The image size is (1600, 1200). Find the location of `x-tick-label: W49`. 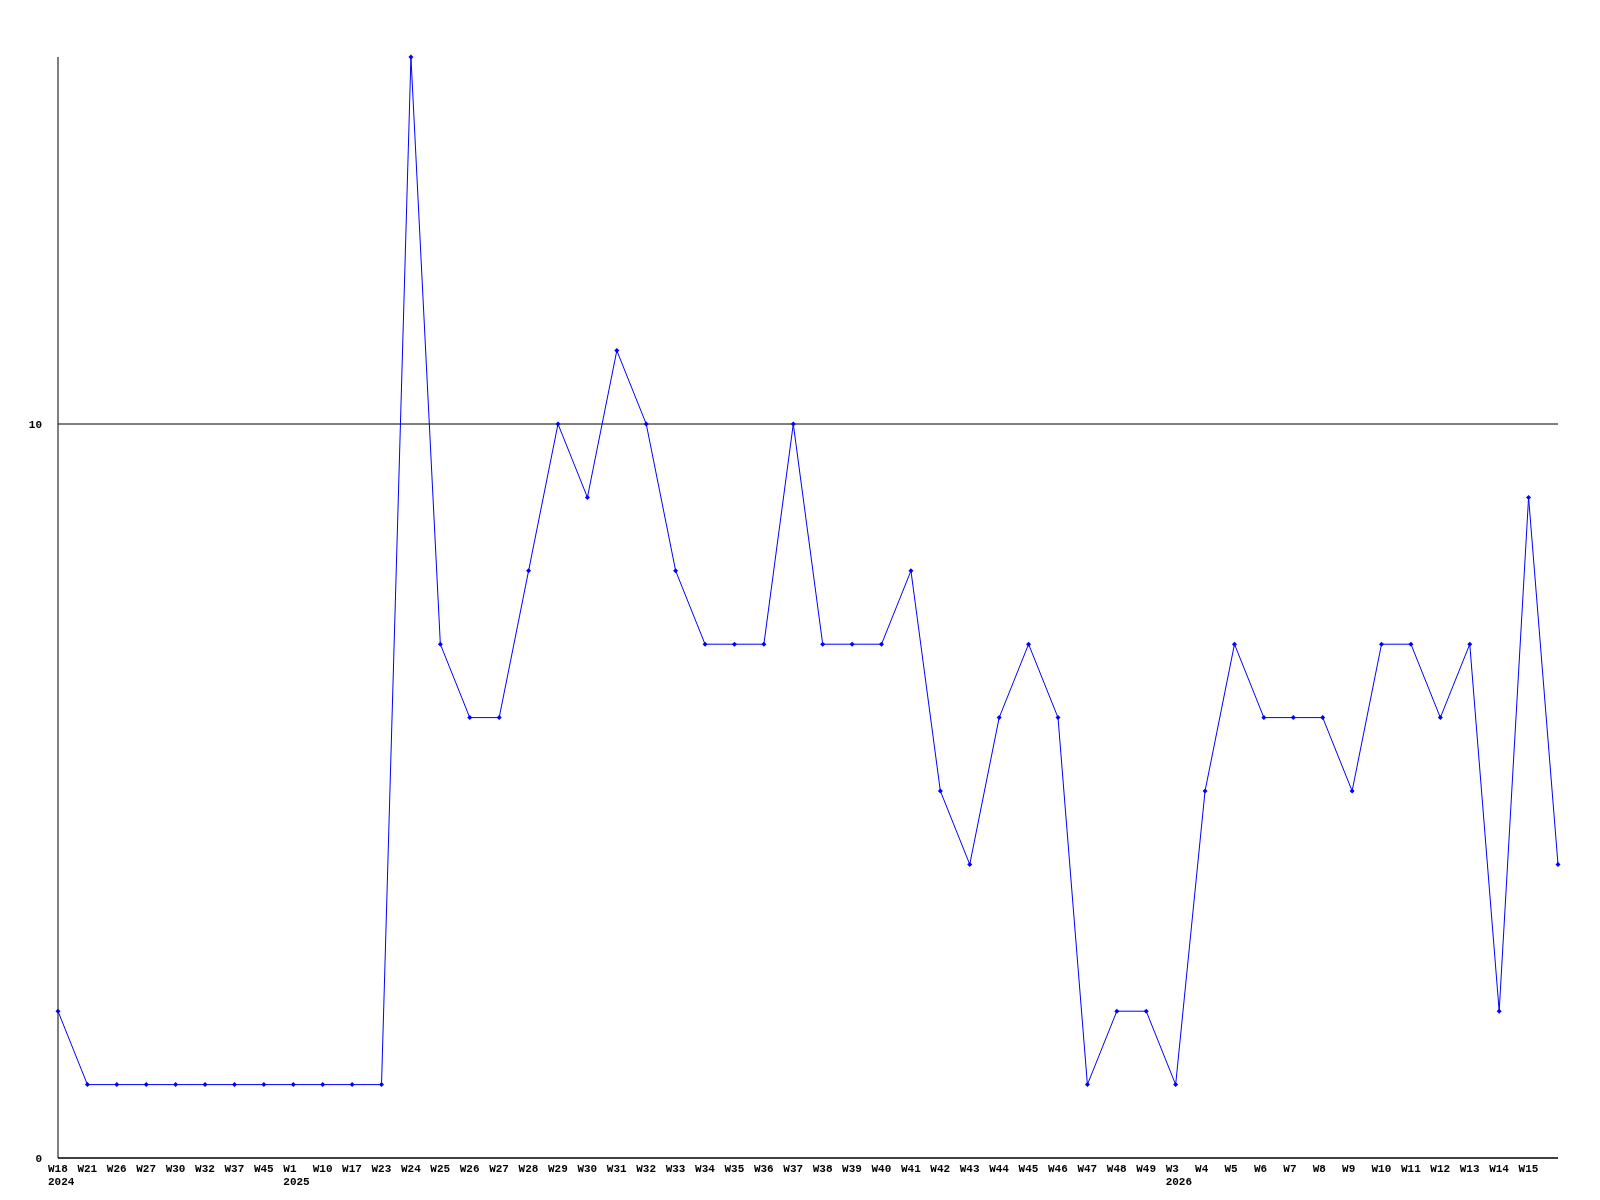

x-tick-label: W49 is located at coordinates (1146, 1169).